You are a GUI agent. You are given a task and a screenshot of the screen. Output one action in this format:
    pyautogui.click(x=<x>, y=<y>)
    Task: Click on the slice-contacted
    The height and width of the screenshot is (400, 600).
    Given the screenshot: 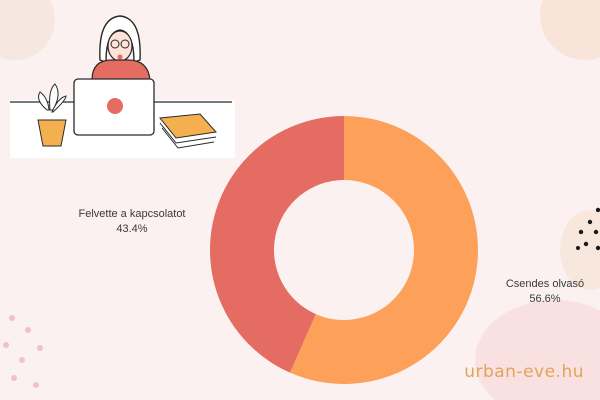 What is the action you would take?
    pyautogui.click(x=277, y=244)
    